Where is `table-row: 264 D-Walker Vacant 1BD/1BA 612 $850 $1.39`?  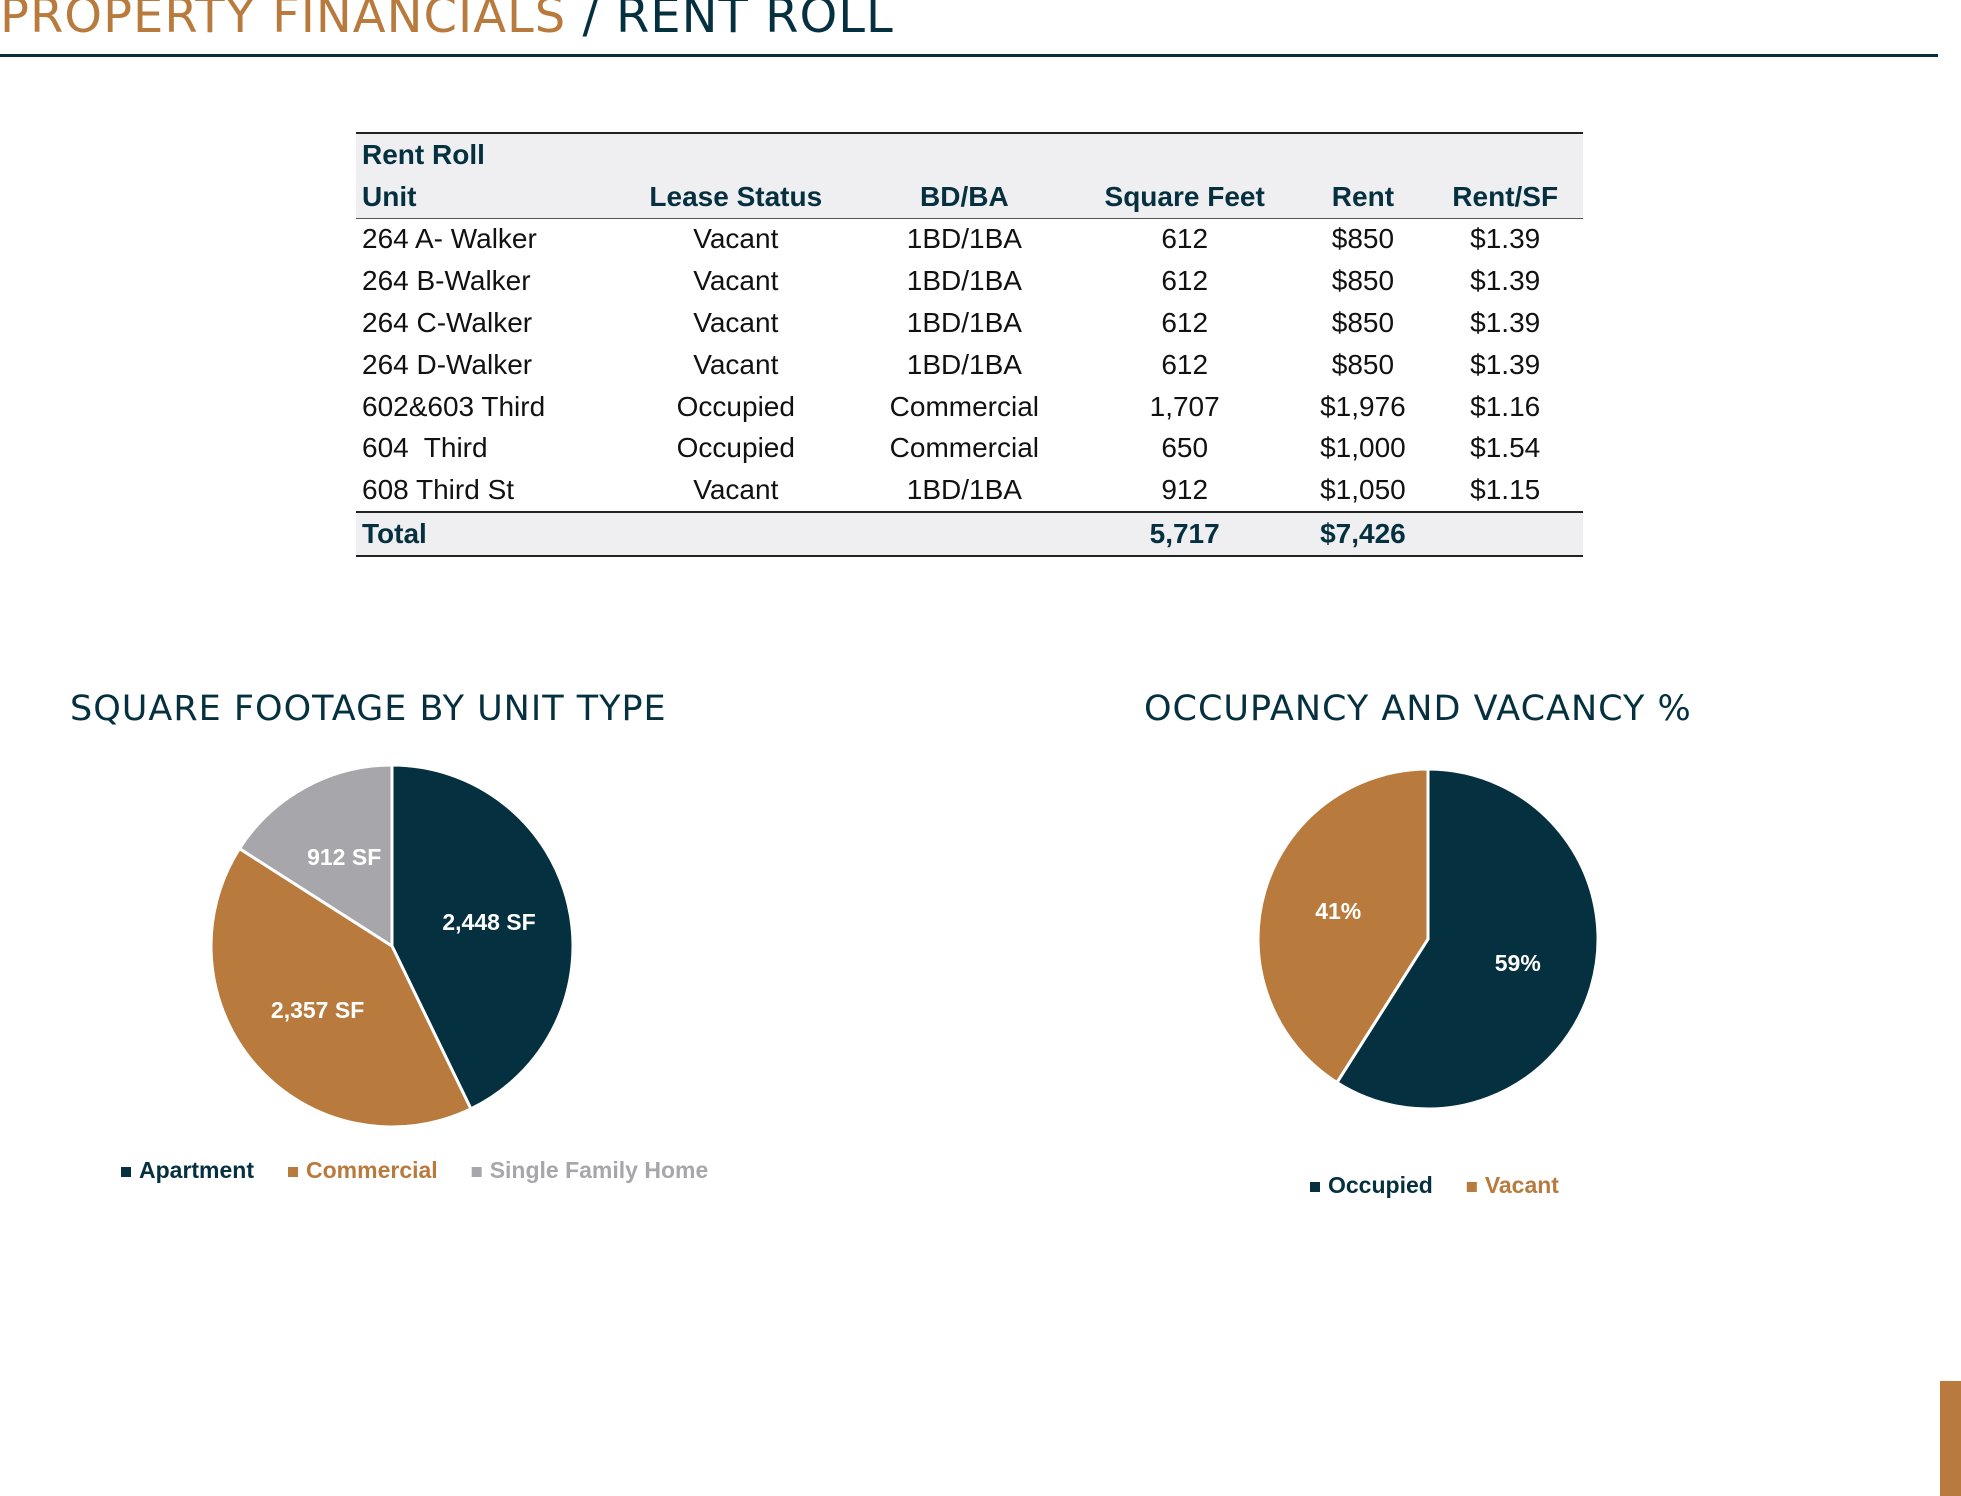 table-row: 264 D-Walker Vacant 1BD/1BA 612 $850 $1.39 is located at coordinates (969, 365).